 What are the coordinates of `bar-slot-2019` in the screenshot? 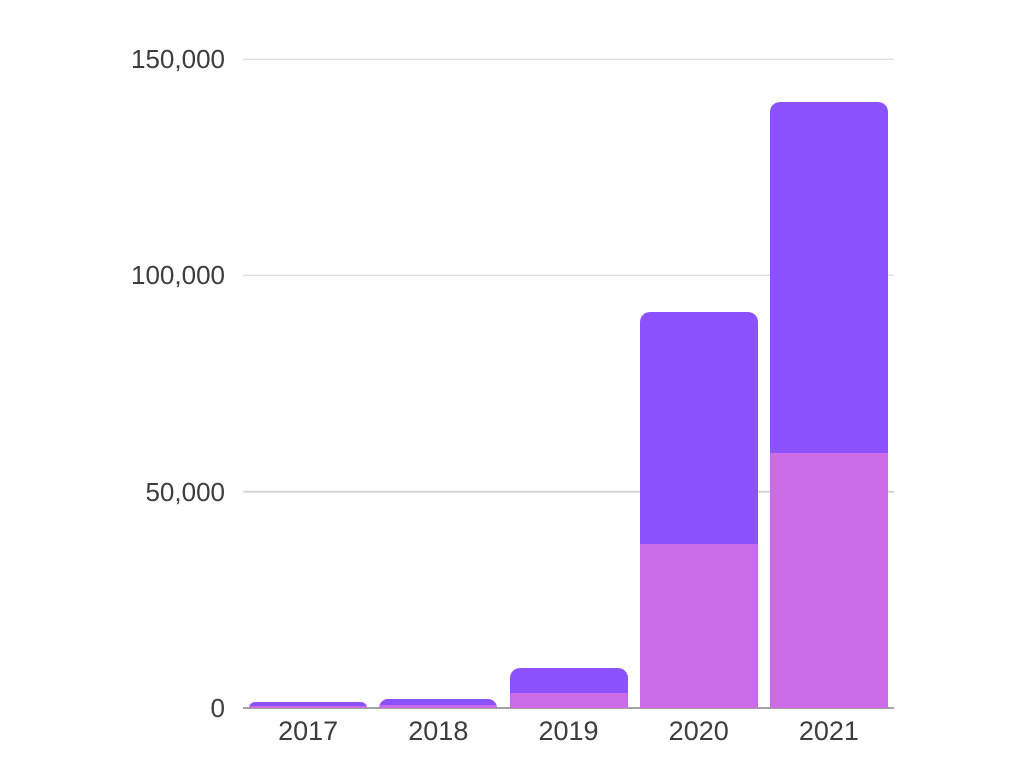 It's located at (568, 383).